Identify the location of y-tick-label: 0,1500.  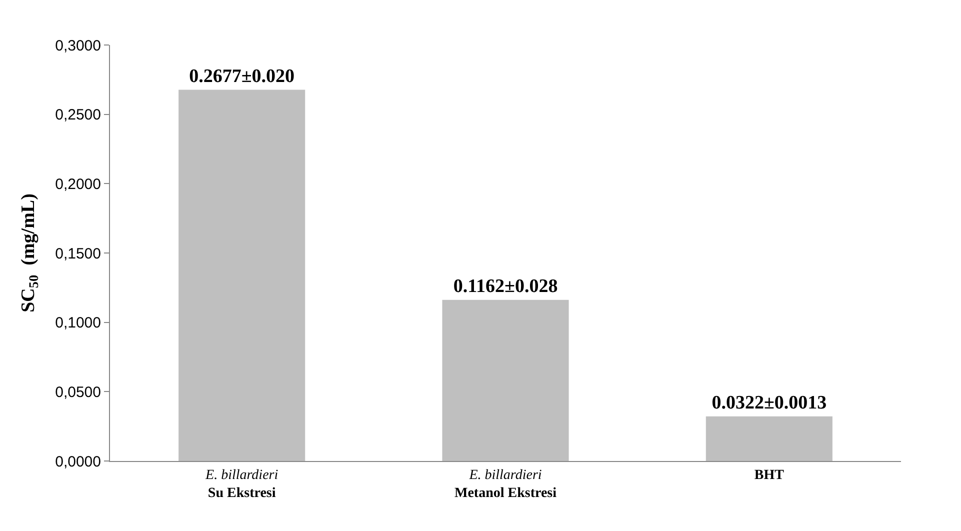
(78, 253).